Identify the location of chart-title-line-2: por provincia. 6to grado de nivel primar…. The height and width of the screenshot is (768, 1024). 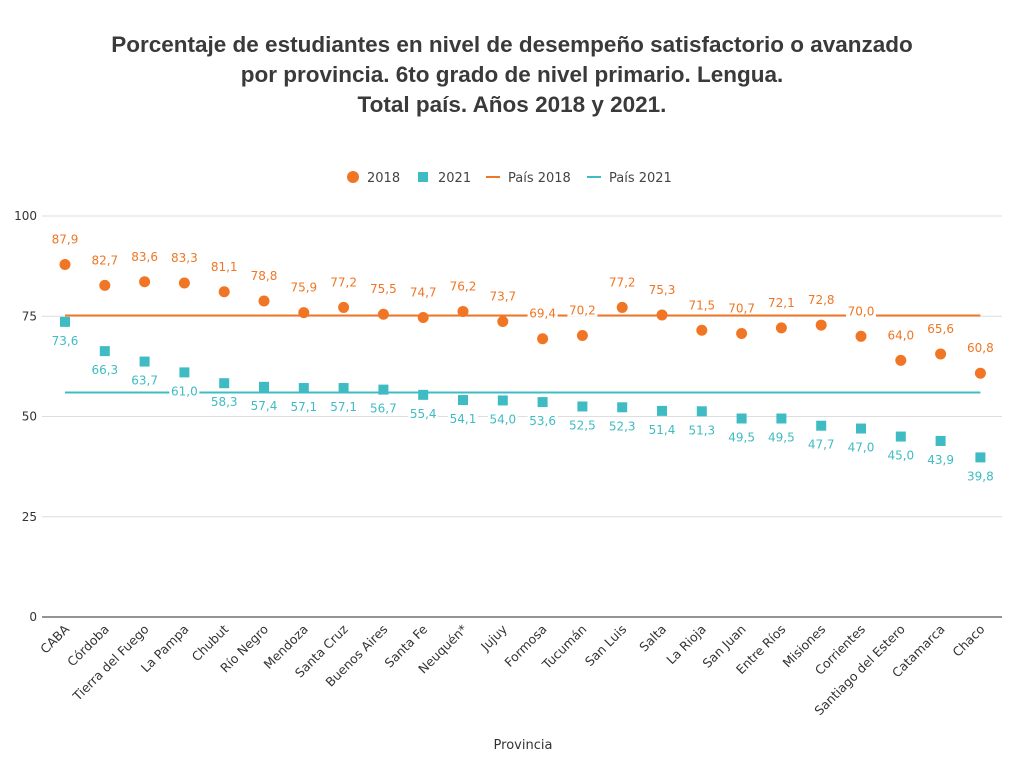
(512, 74).